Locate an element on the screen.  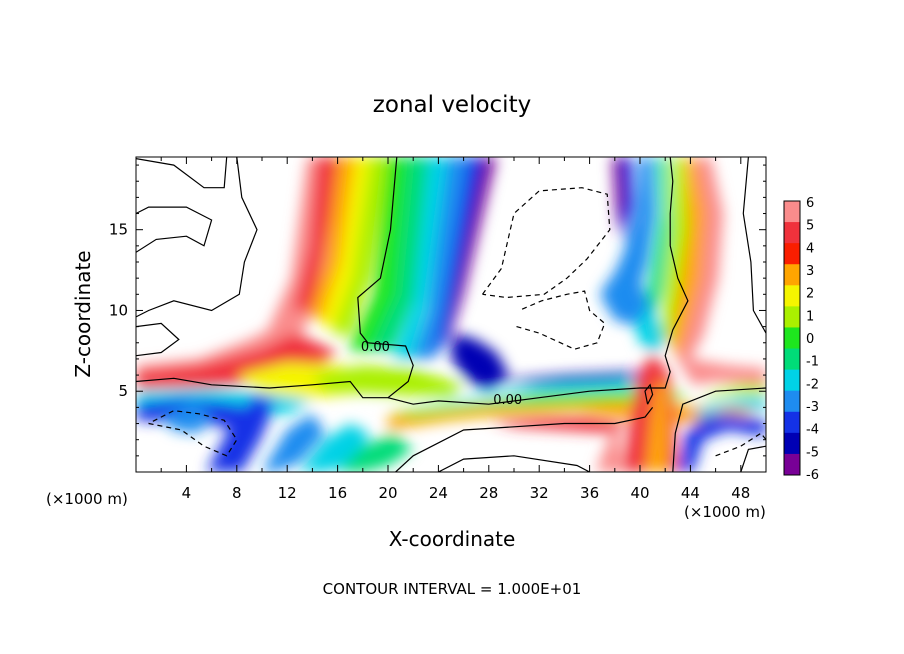
x-tick-label: 20 is located at coordinates (387, 493).